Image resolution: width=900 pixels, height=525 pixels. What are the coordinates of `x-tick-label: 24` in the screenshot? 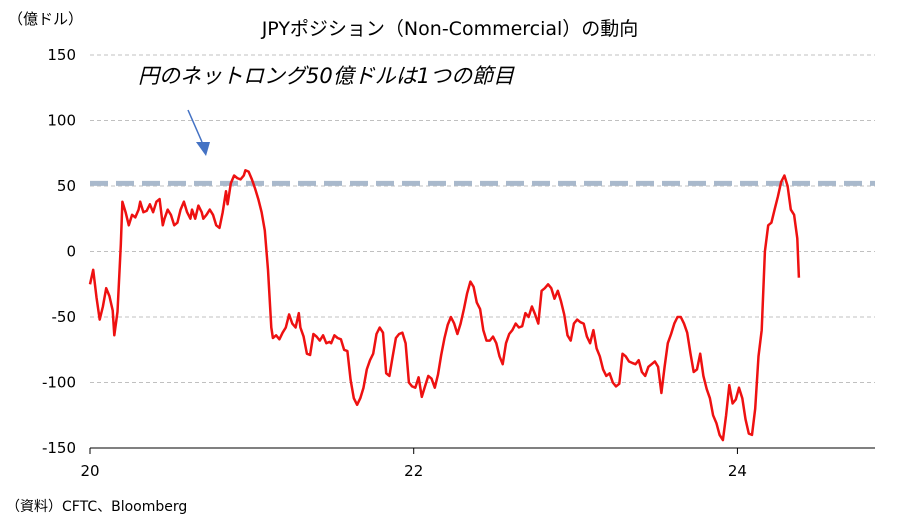 It's located at (737, 471).